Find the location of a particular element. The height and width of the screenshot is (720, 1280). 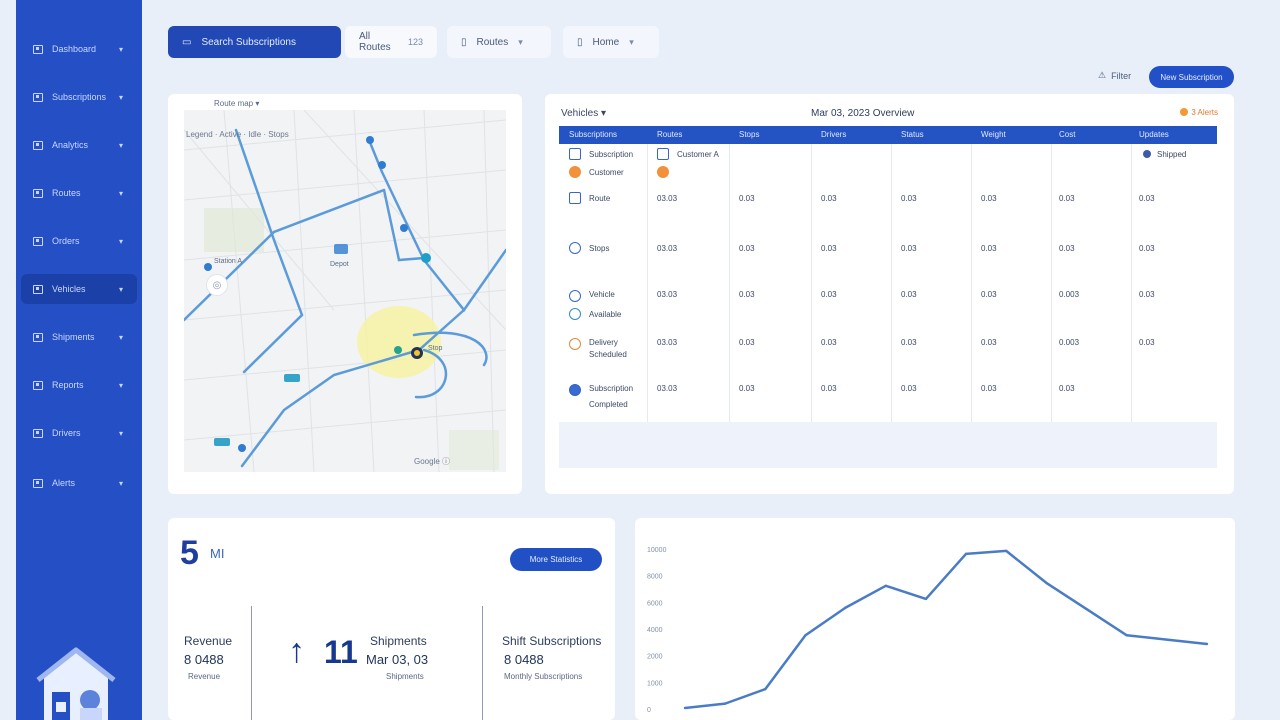

column-header: Weight is located at coordinates (993, 134).